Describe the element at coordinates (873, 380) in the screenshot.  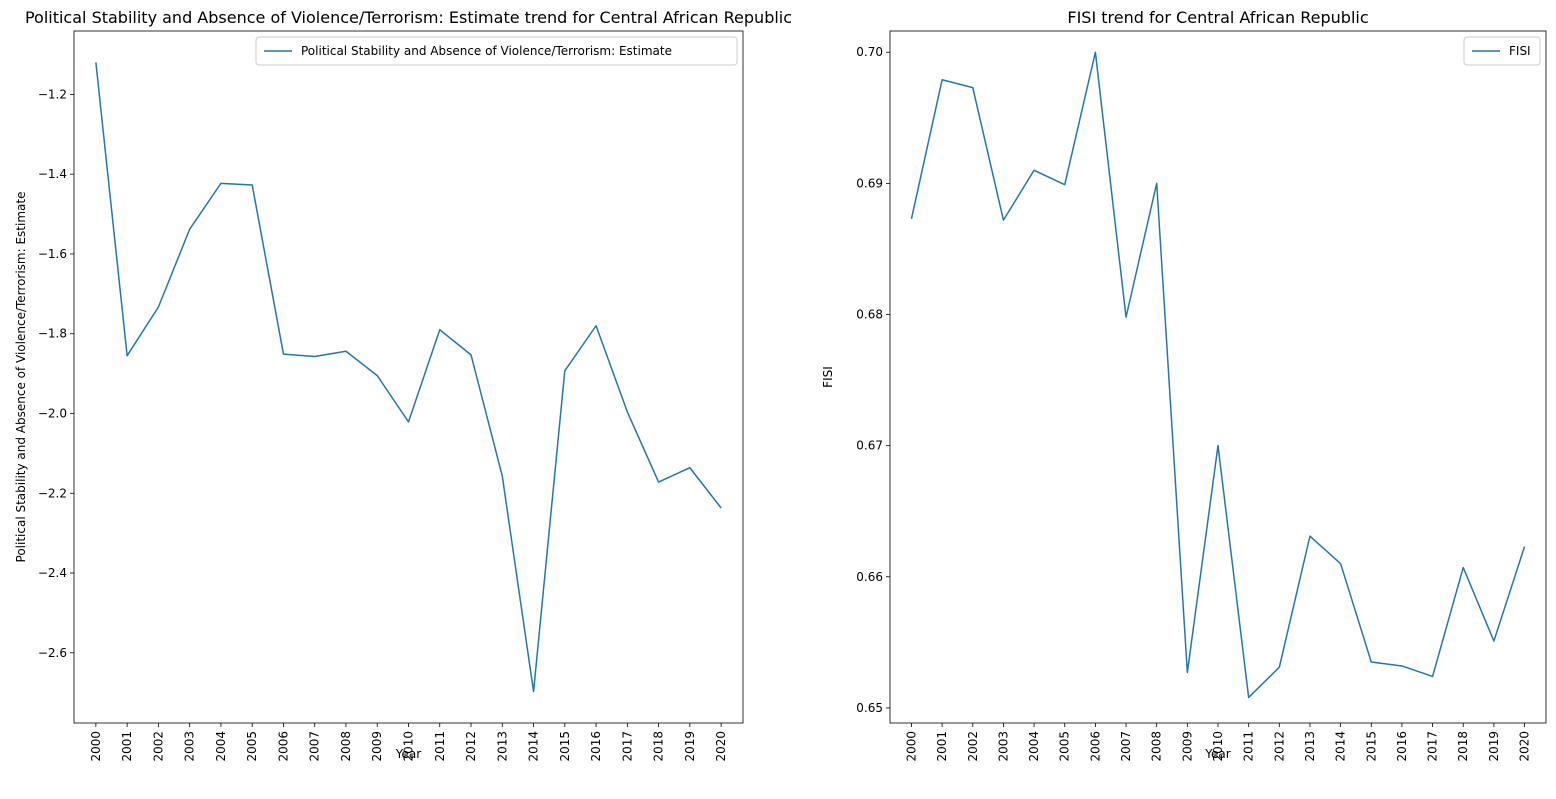
I see `y-axis-ticks: 0.65 0.66 0.67 0.68 0.69 0.70` at that location.